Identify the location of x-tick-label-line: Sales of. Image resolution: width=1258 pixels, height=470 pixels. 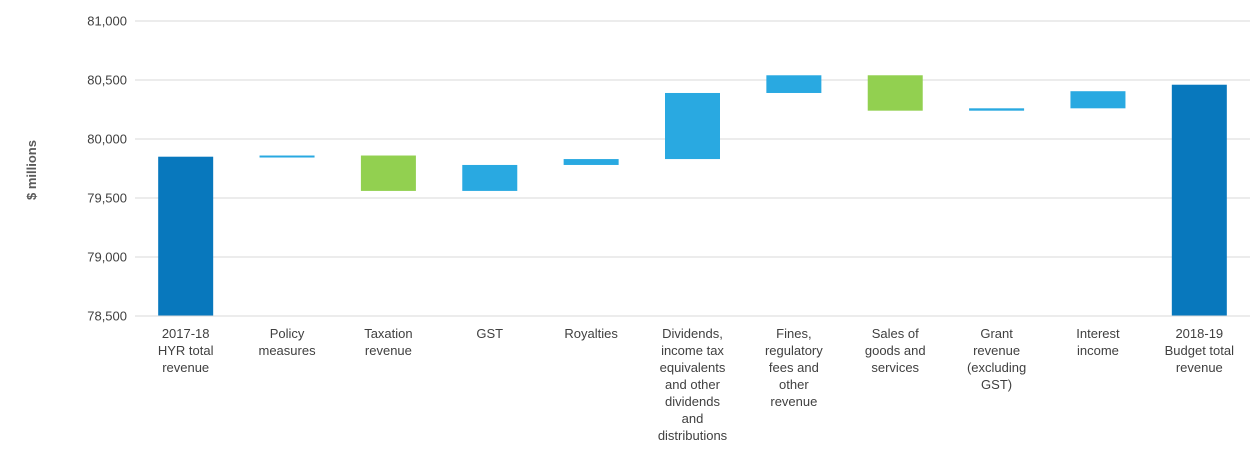
(895, 333).